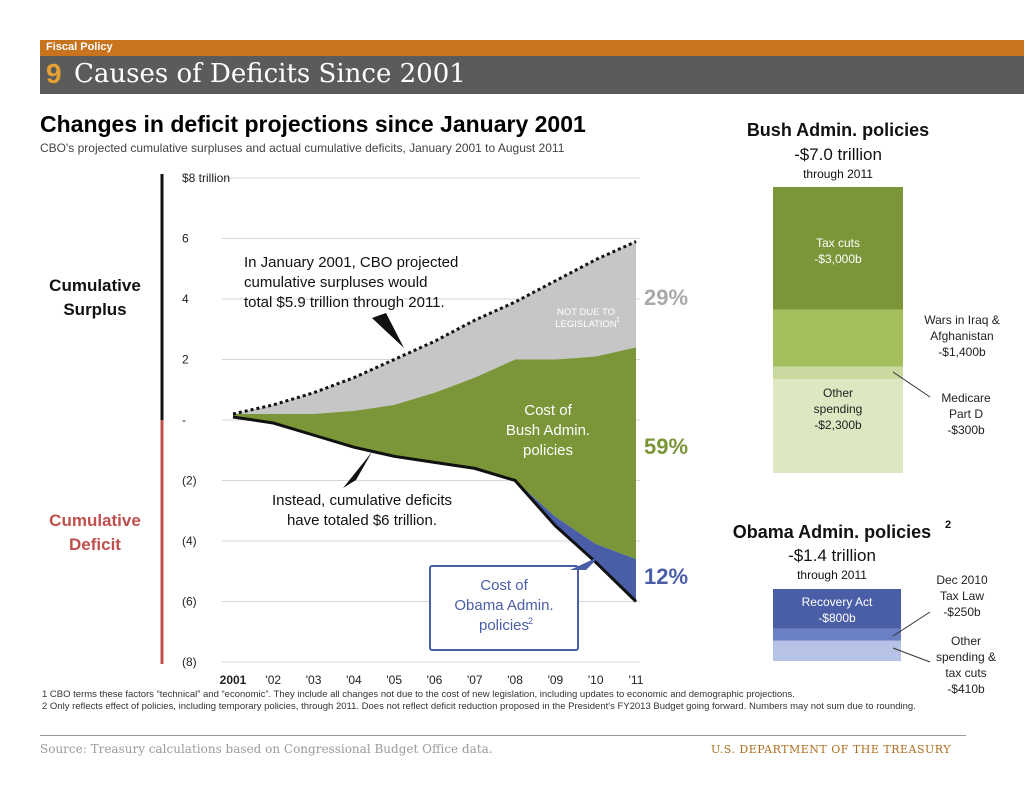 Image resolution: width=1024 pixels, height=791 pixels. I want to click on obama-panel-total: -$1.4 trillion, so click(832, 555).